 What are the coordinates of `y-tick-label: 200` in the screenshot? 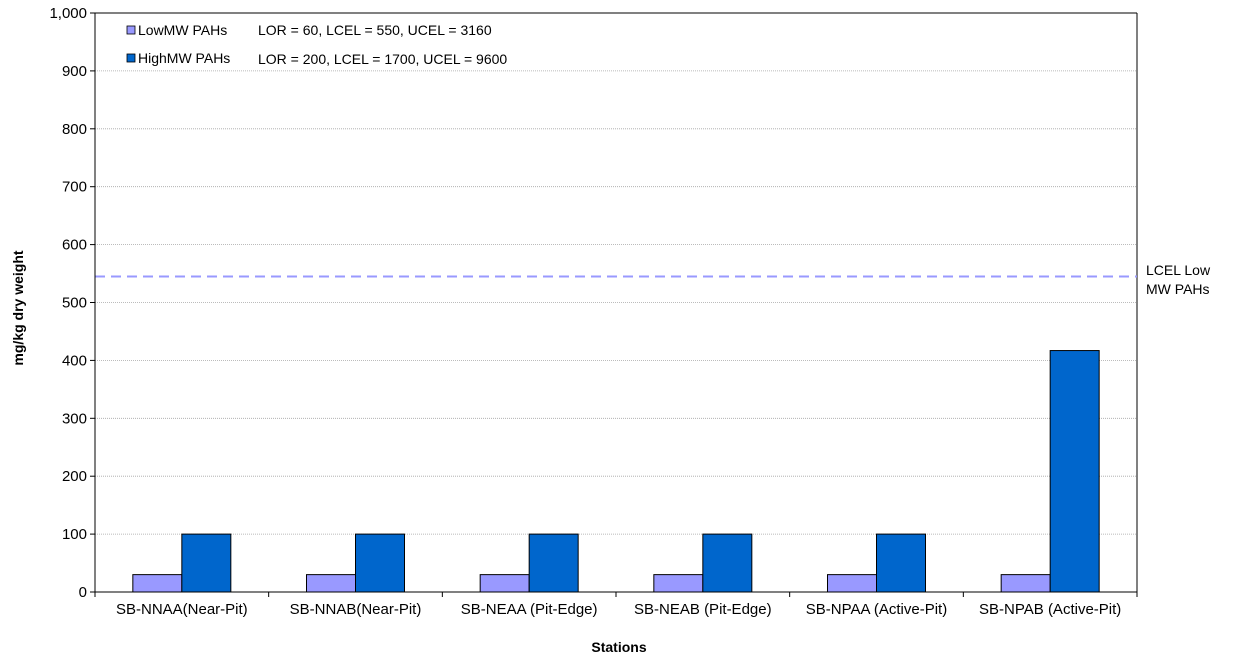 It's located at (74, 476).